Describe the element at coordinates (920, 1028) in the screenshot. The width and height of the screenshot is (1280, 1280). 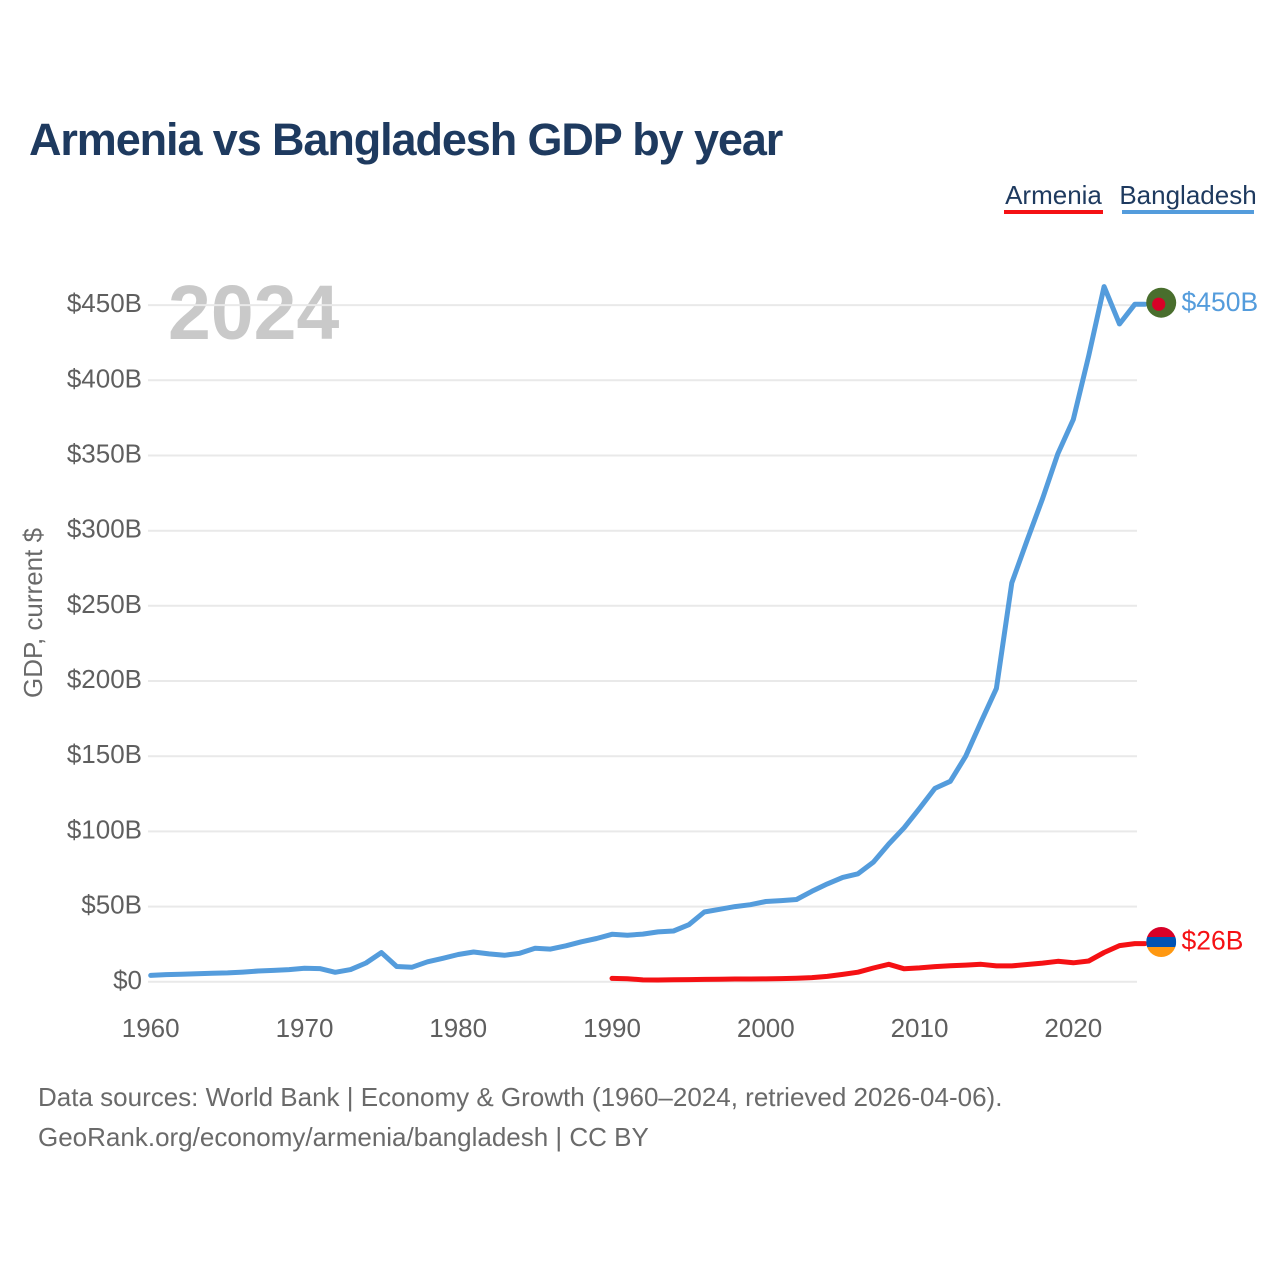
I see `svg-text: 2010` at that location.